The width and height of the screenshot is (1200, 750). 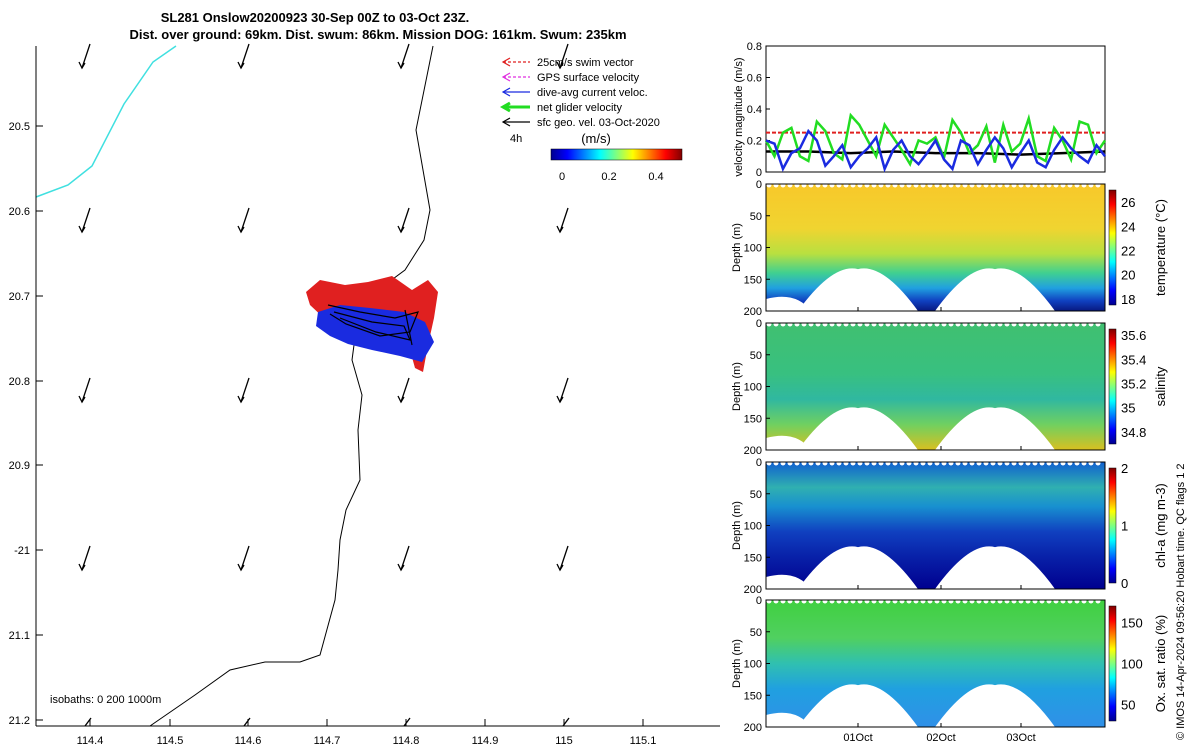 What do you see at coordinates (655, 177) in the screenshot?
I see `speed-colorbar-tick: 0.4` at bounding box center [655, 177].